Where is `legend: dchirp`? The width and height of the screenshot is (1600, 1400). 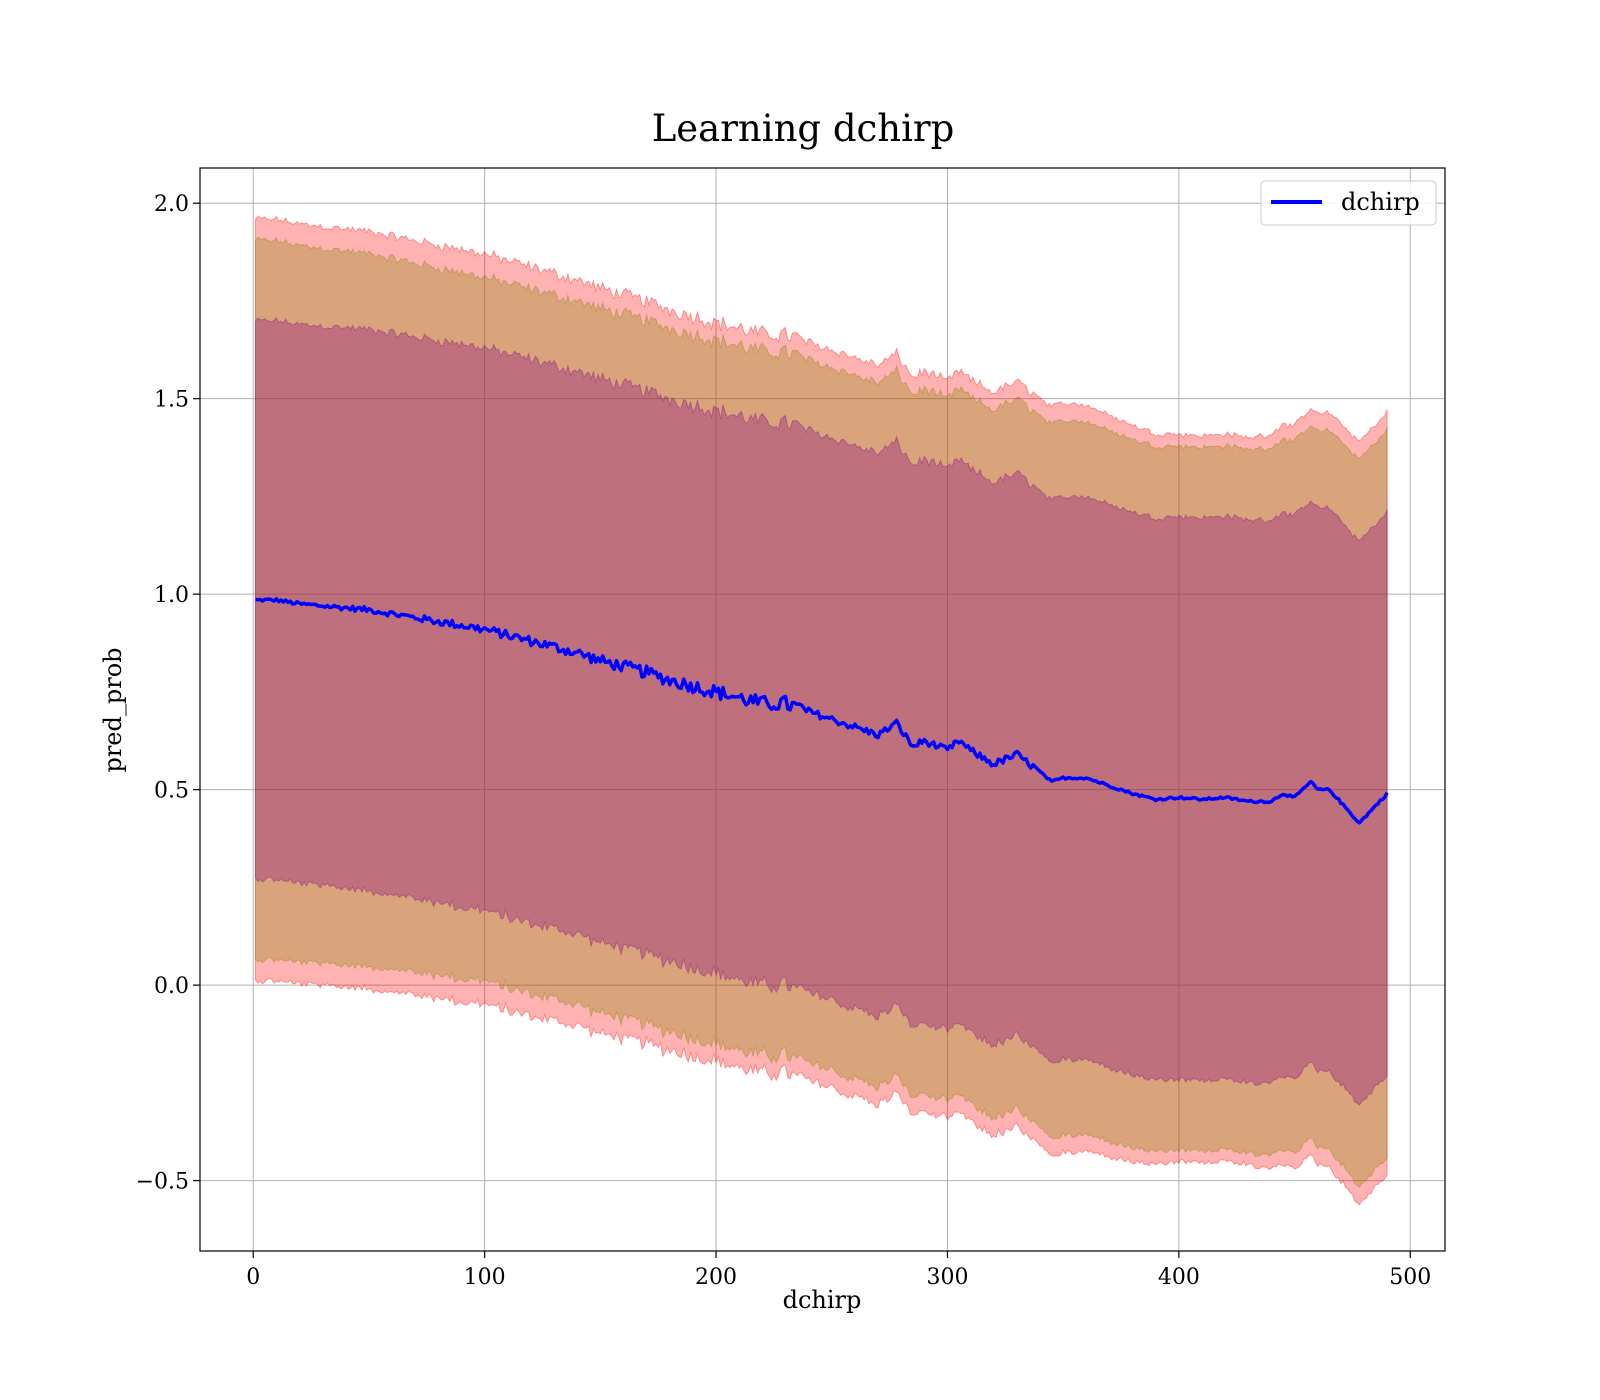 legend: dchirp is located at coordinates (1348, 203).